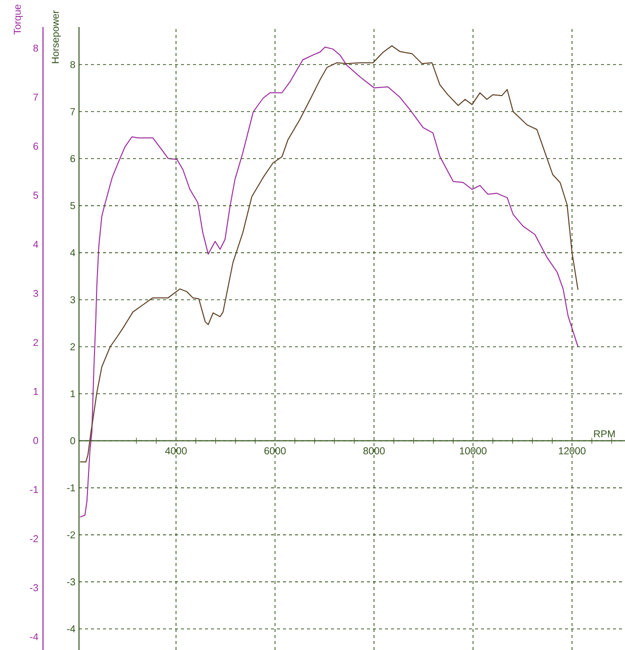 The height and width of the screenshot is (650, 625). Describe the element at coordinates (72, 346) in the screenshot. I see `y-tick-label: 2` at that location.